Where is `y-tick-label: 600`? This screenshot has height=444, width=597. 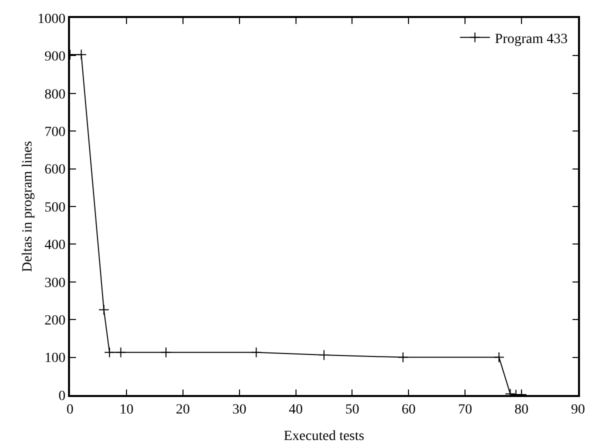
y-tick-label: 600 is located at coordinates (55, 170).